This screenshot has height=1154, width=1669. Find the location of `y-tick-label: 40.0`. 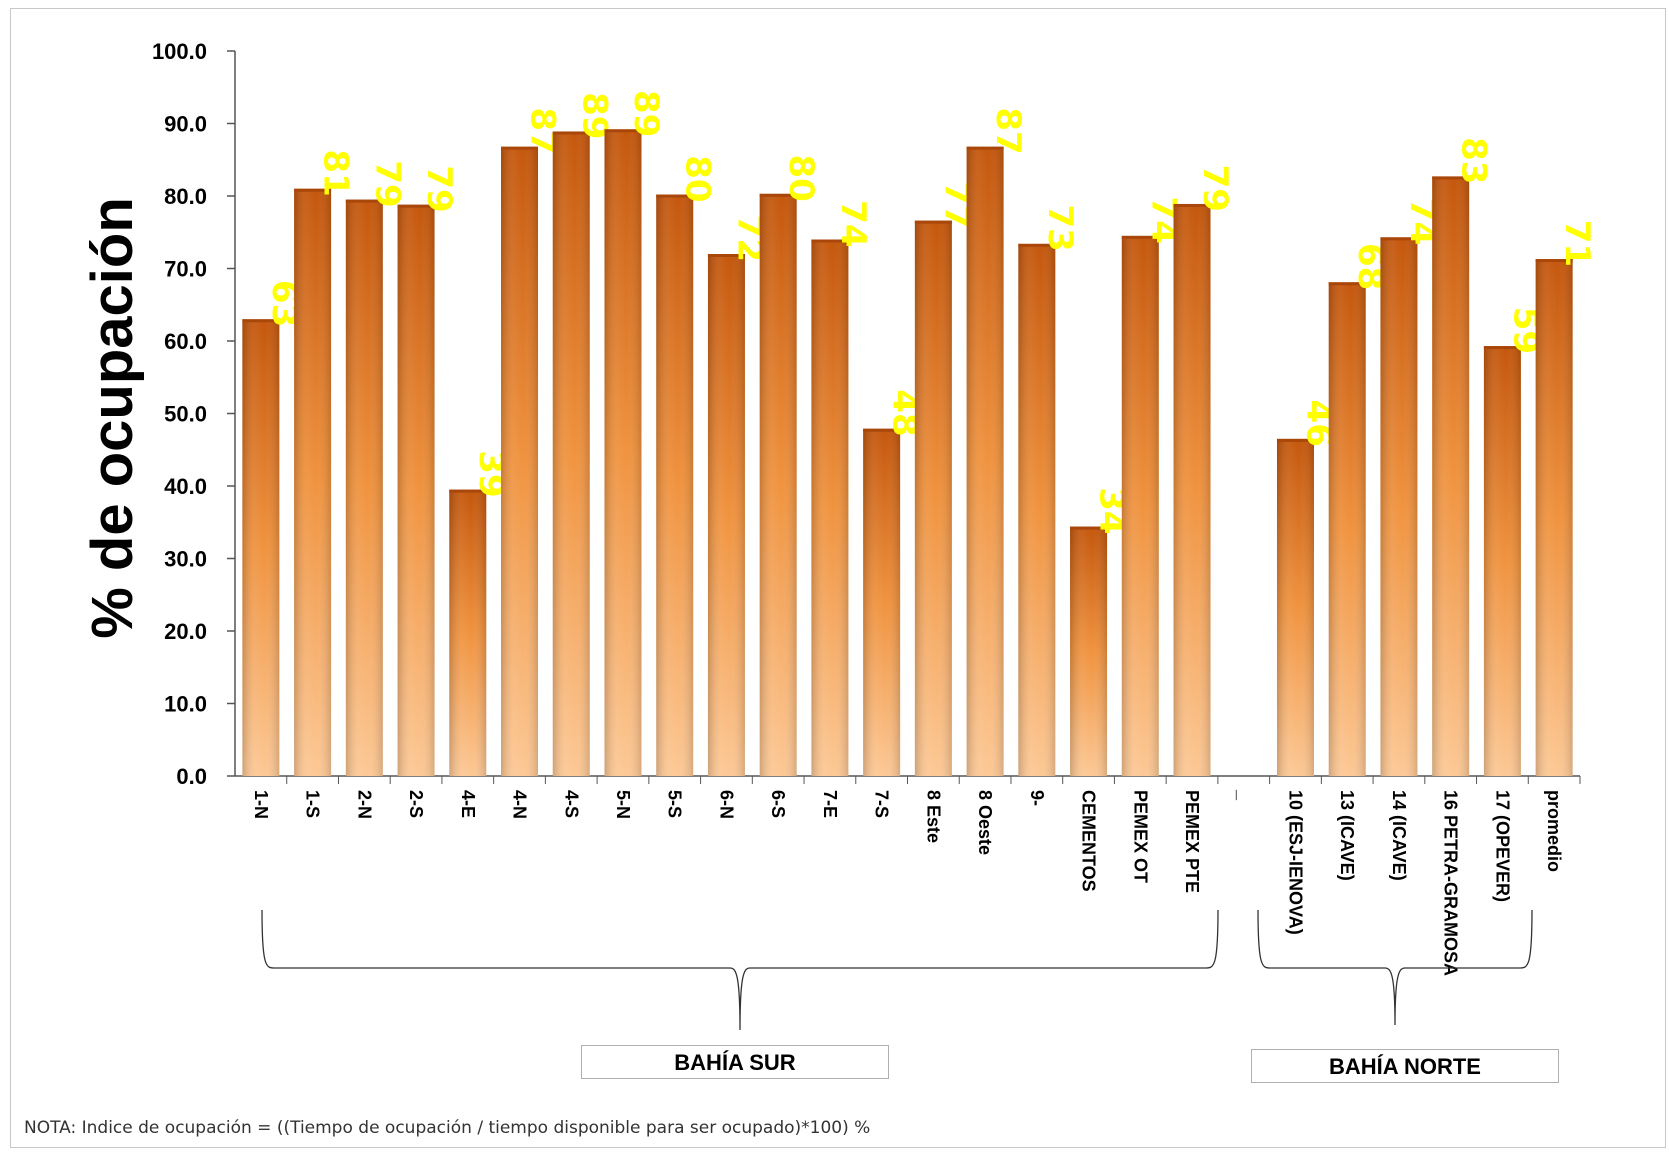

y-tick-label: 40.0 is located at coordinates (185, 486).